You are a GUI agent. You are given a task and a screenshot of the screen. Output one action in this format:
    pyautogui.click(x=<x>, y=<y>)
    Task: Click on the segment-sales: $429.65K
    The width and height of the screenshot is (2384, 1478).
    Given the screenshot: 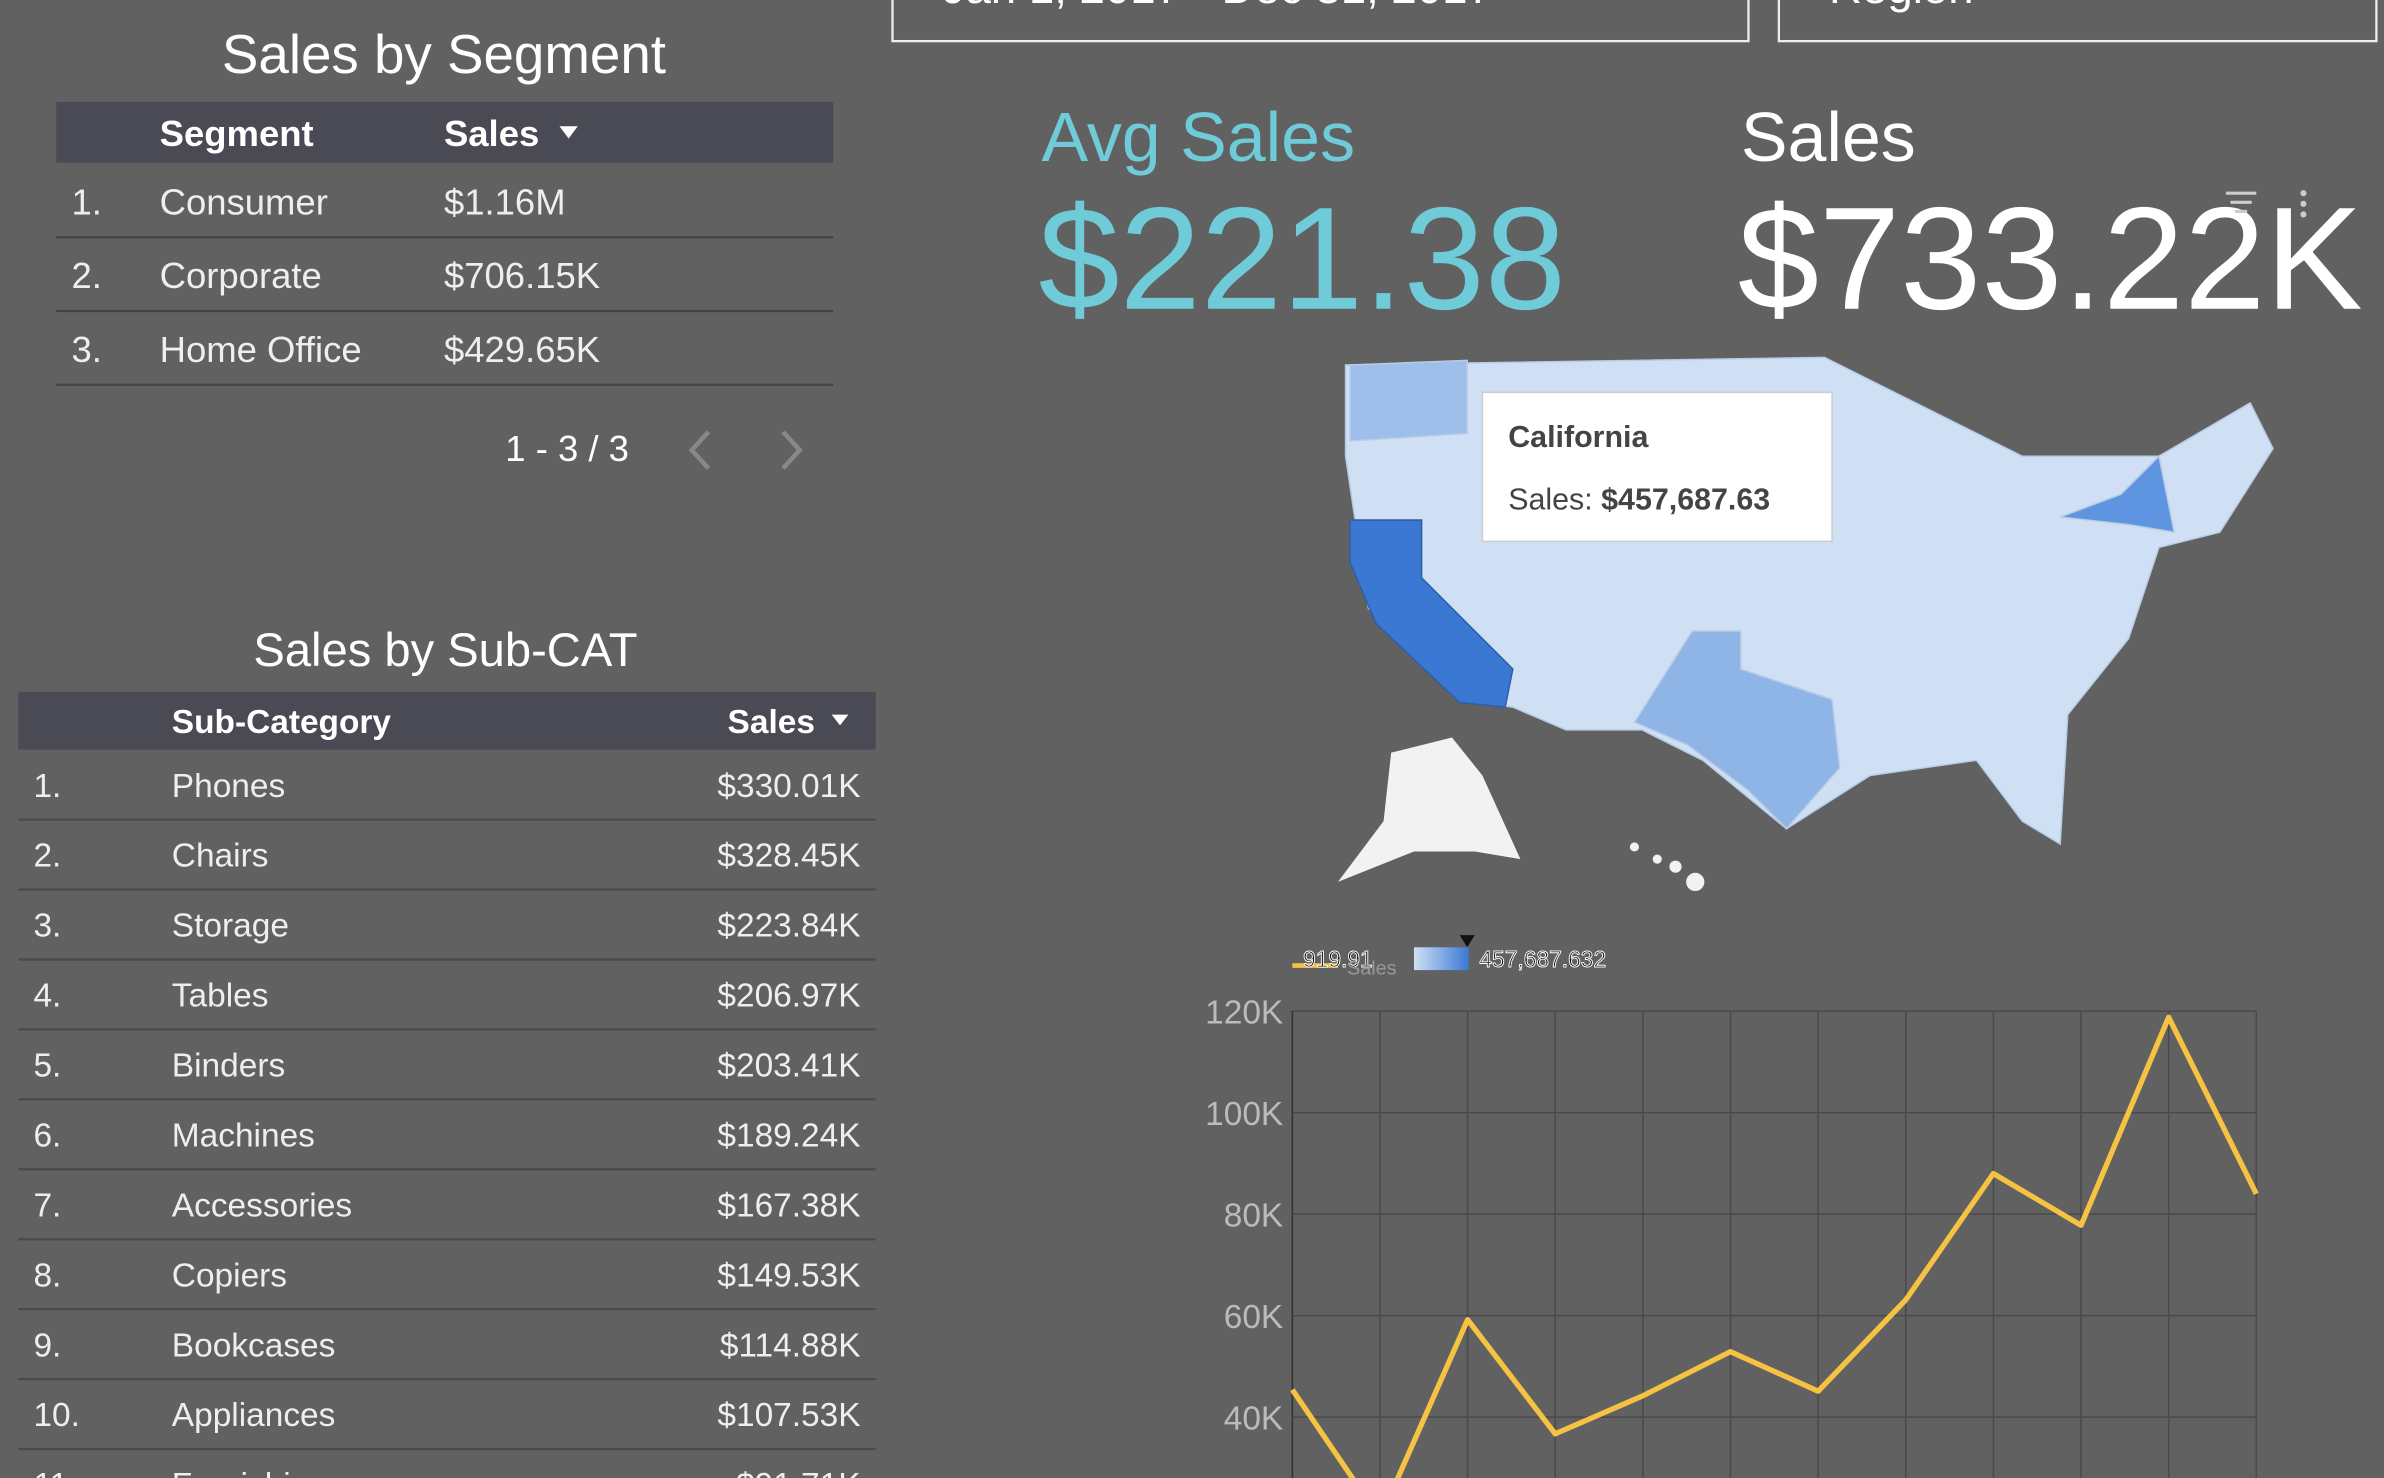 What is the action you would take?
    pyautogui.click(x=522, y=349)
    